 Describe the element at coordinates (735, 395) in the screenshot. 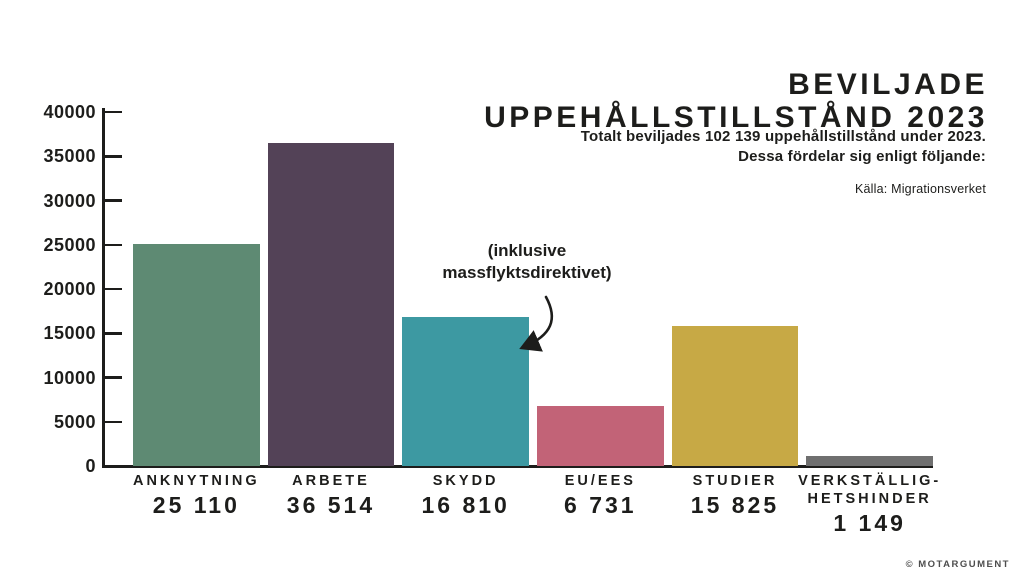

I see `bar-studier` at that location.